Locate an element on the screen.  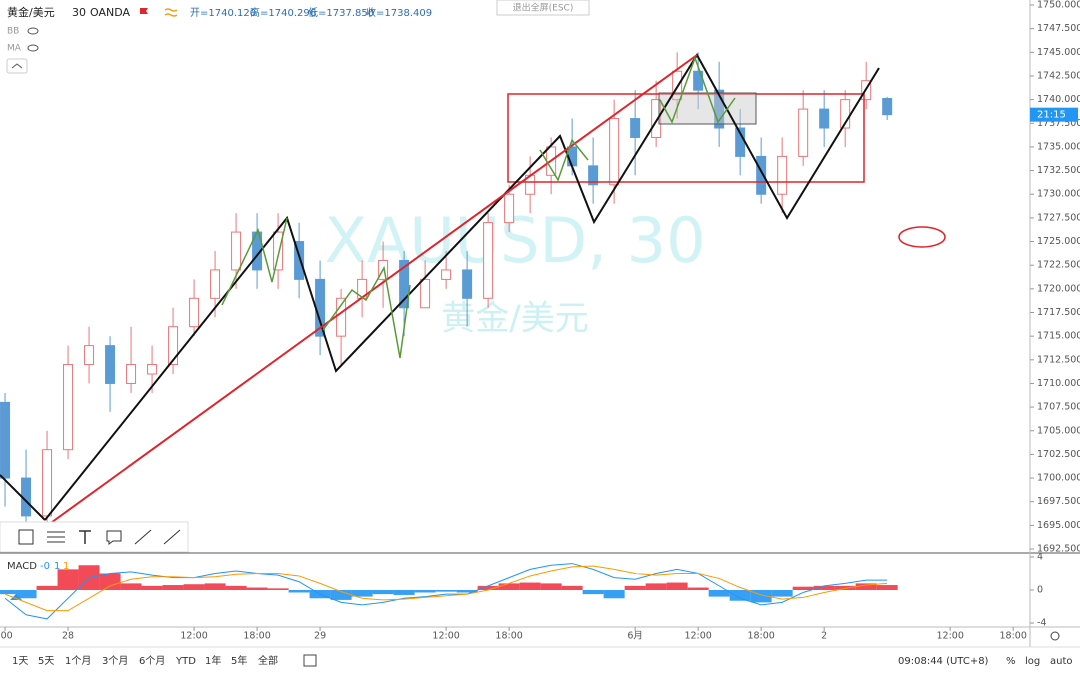
text-tool is located at coordinates (85, 537).